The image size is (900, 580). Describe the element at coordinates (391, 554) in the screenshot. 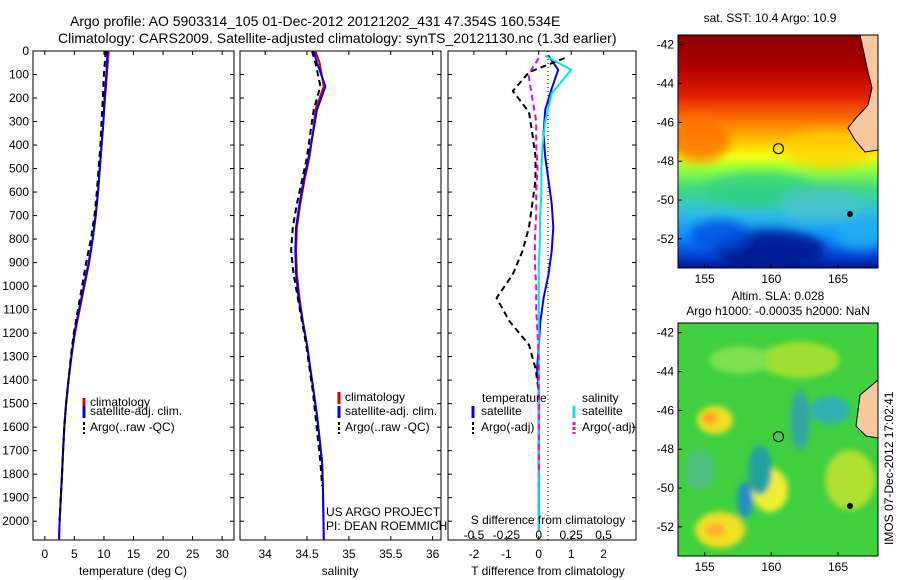

I see `x-tick-label: 35.5` at that location.